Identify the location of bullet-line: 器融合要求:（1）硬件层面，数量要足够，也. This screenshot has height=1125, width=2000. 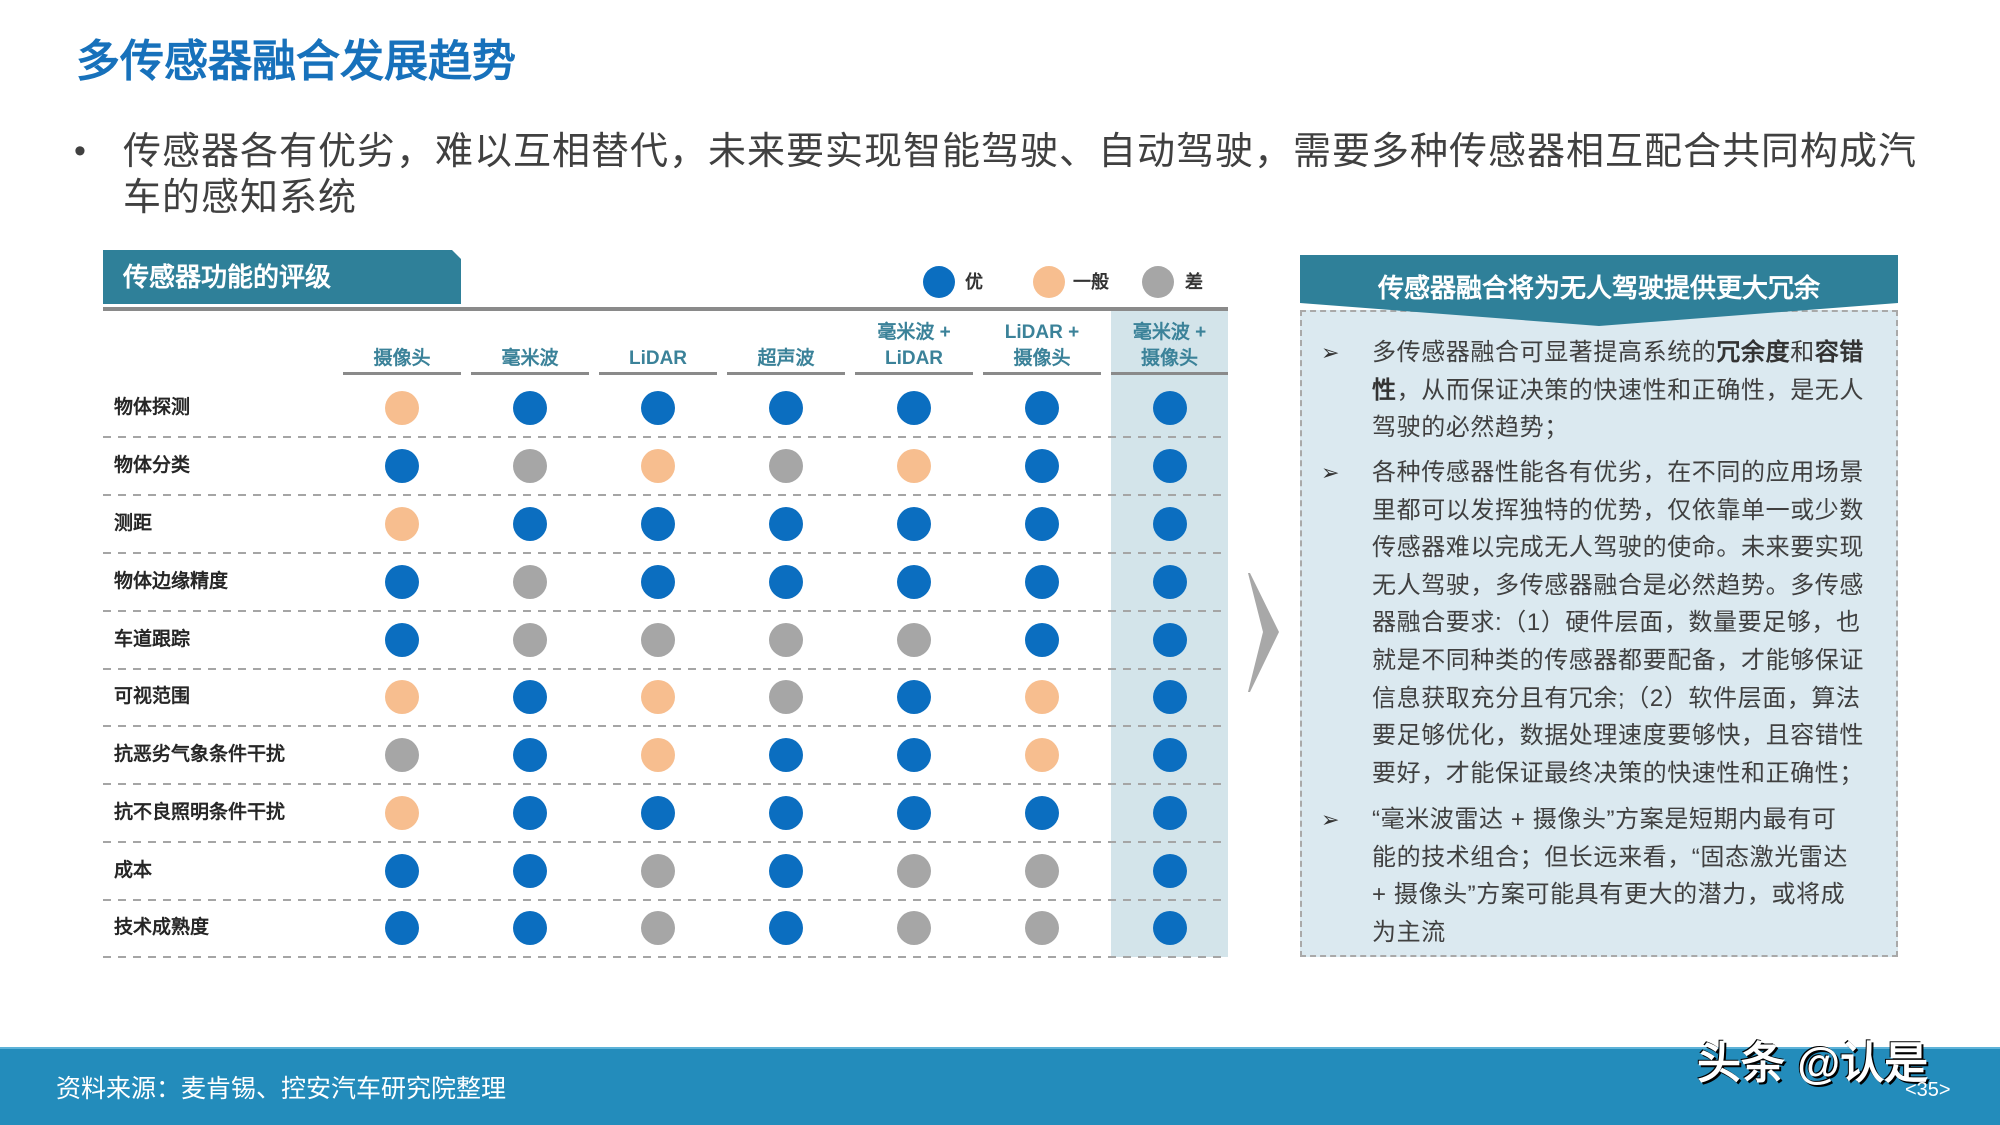
(1616, 623).